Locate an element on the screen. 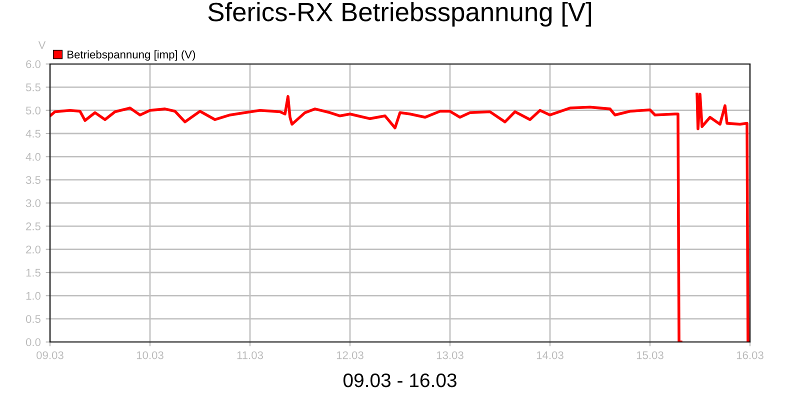  x-tick-label: 11.03 is located at coordinates (250, 355).